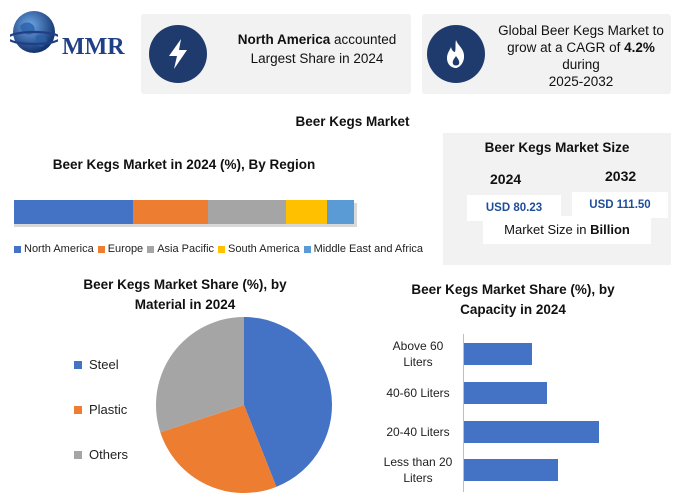 Image resolution: width=675 pixels, height=500 pixels. Describe the element at coordinates (200, 375) in the screenshot. I see `pie-slice-others` at that location.